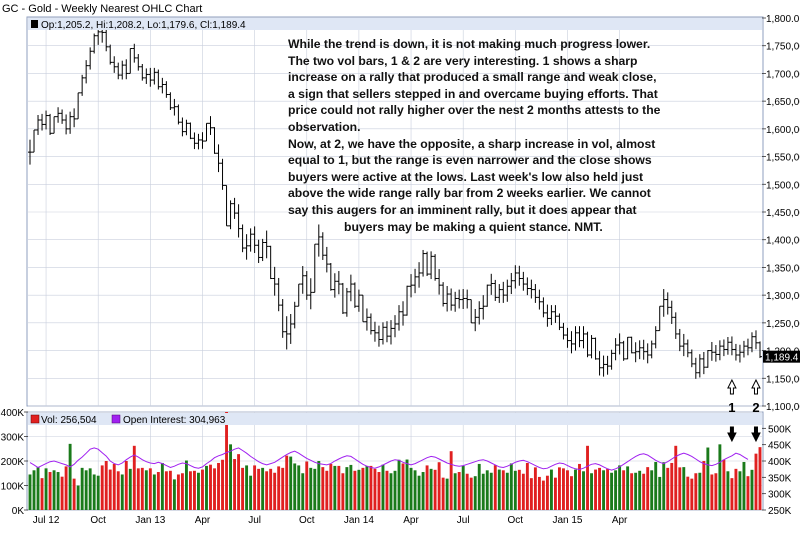  What do you see at coordinates (46, 520) in the screenshot?
I see `x-tick-label: Jul 12` at bounding box center [46, 520].